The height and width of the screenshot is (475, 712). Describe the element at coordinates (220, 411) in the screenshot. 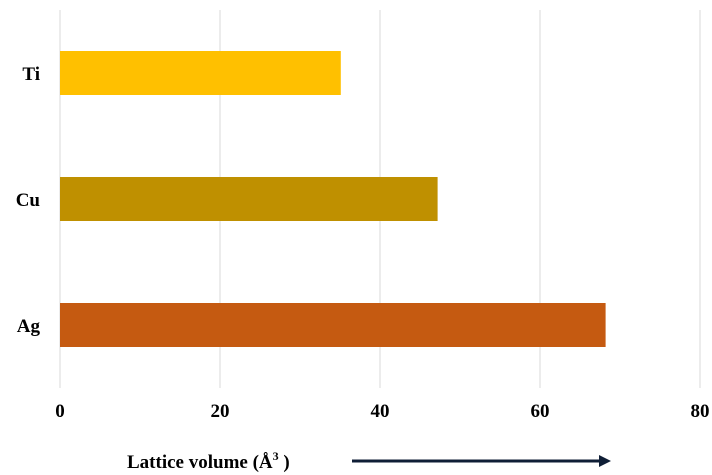

I see `x-tick-label: 20` at that location.